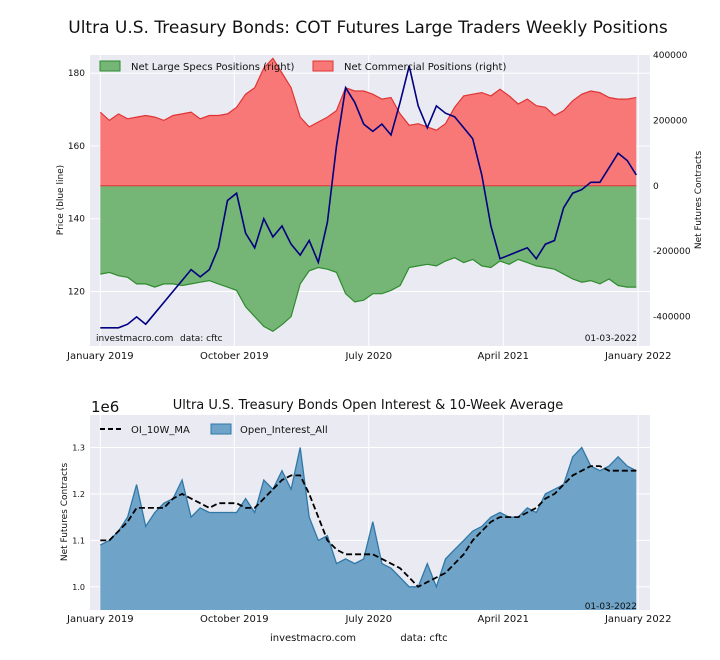 This screenshot has height=660, width=720. I want to click on bottom-x-tick-label: January 2022, so click(638, 619).